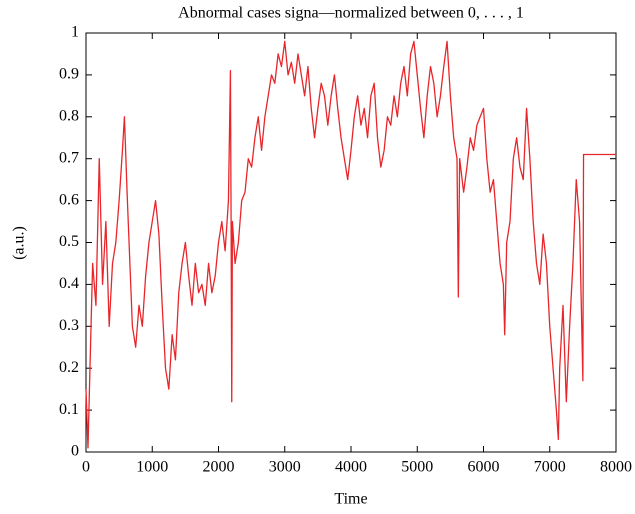 The width and height of the screenshot is (635, 514). What do you see at coordinates (69, 283) in the screenshot?
I see `y-tick-label: 0.4` at bounding box center [69, 283].